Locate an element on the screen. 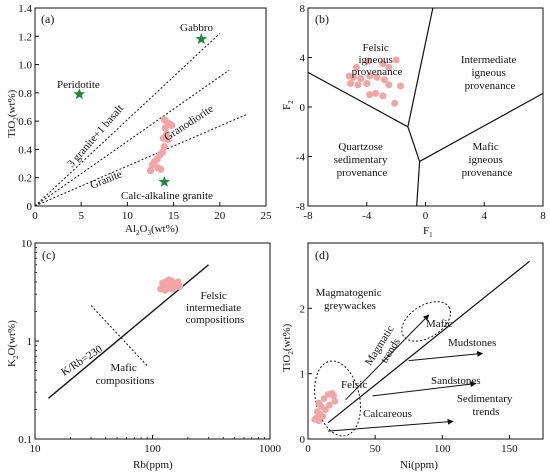 The height and width of the screenshot is (472, 550). panel-c-label: (c) is located at coordinates (48, 255).